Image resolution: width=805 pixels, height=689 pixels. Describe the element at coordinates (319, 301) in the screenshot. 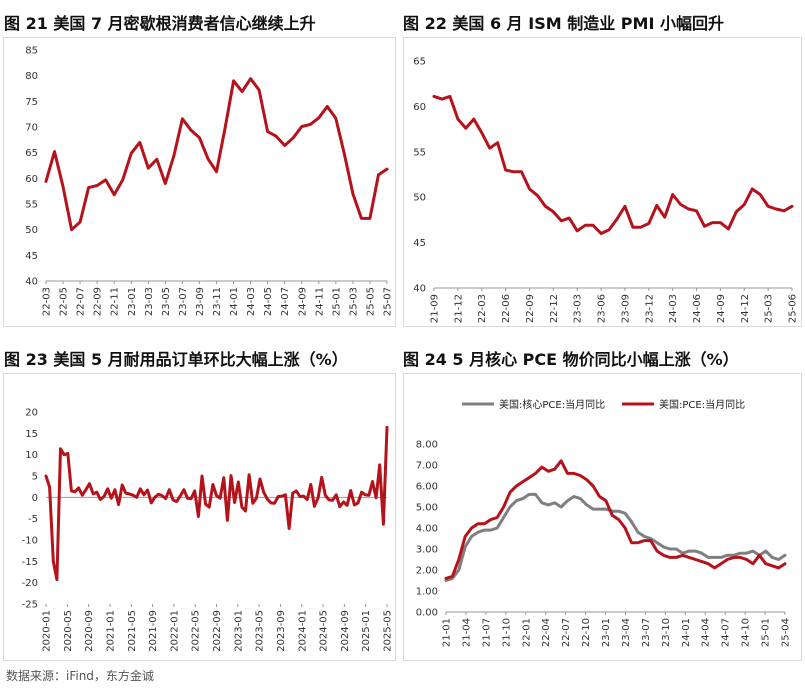

I see `xtick-label: 24-11` at that location.